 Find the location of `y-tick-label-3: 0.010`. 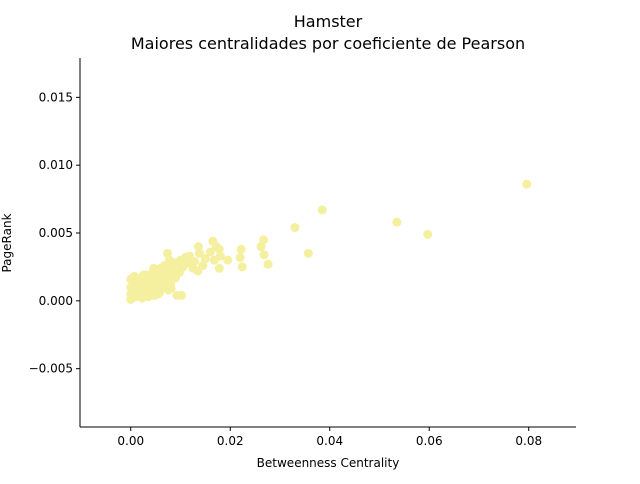

y-tick-label-3: 0.010 is located at coordinates (56, 165).